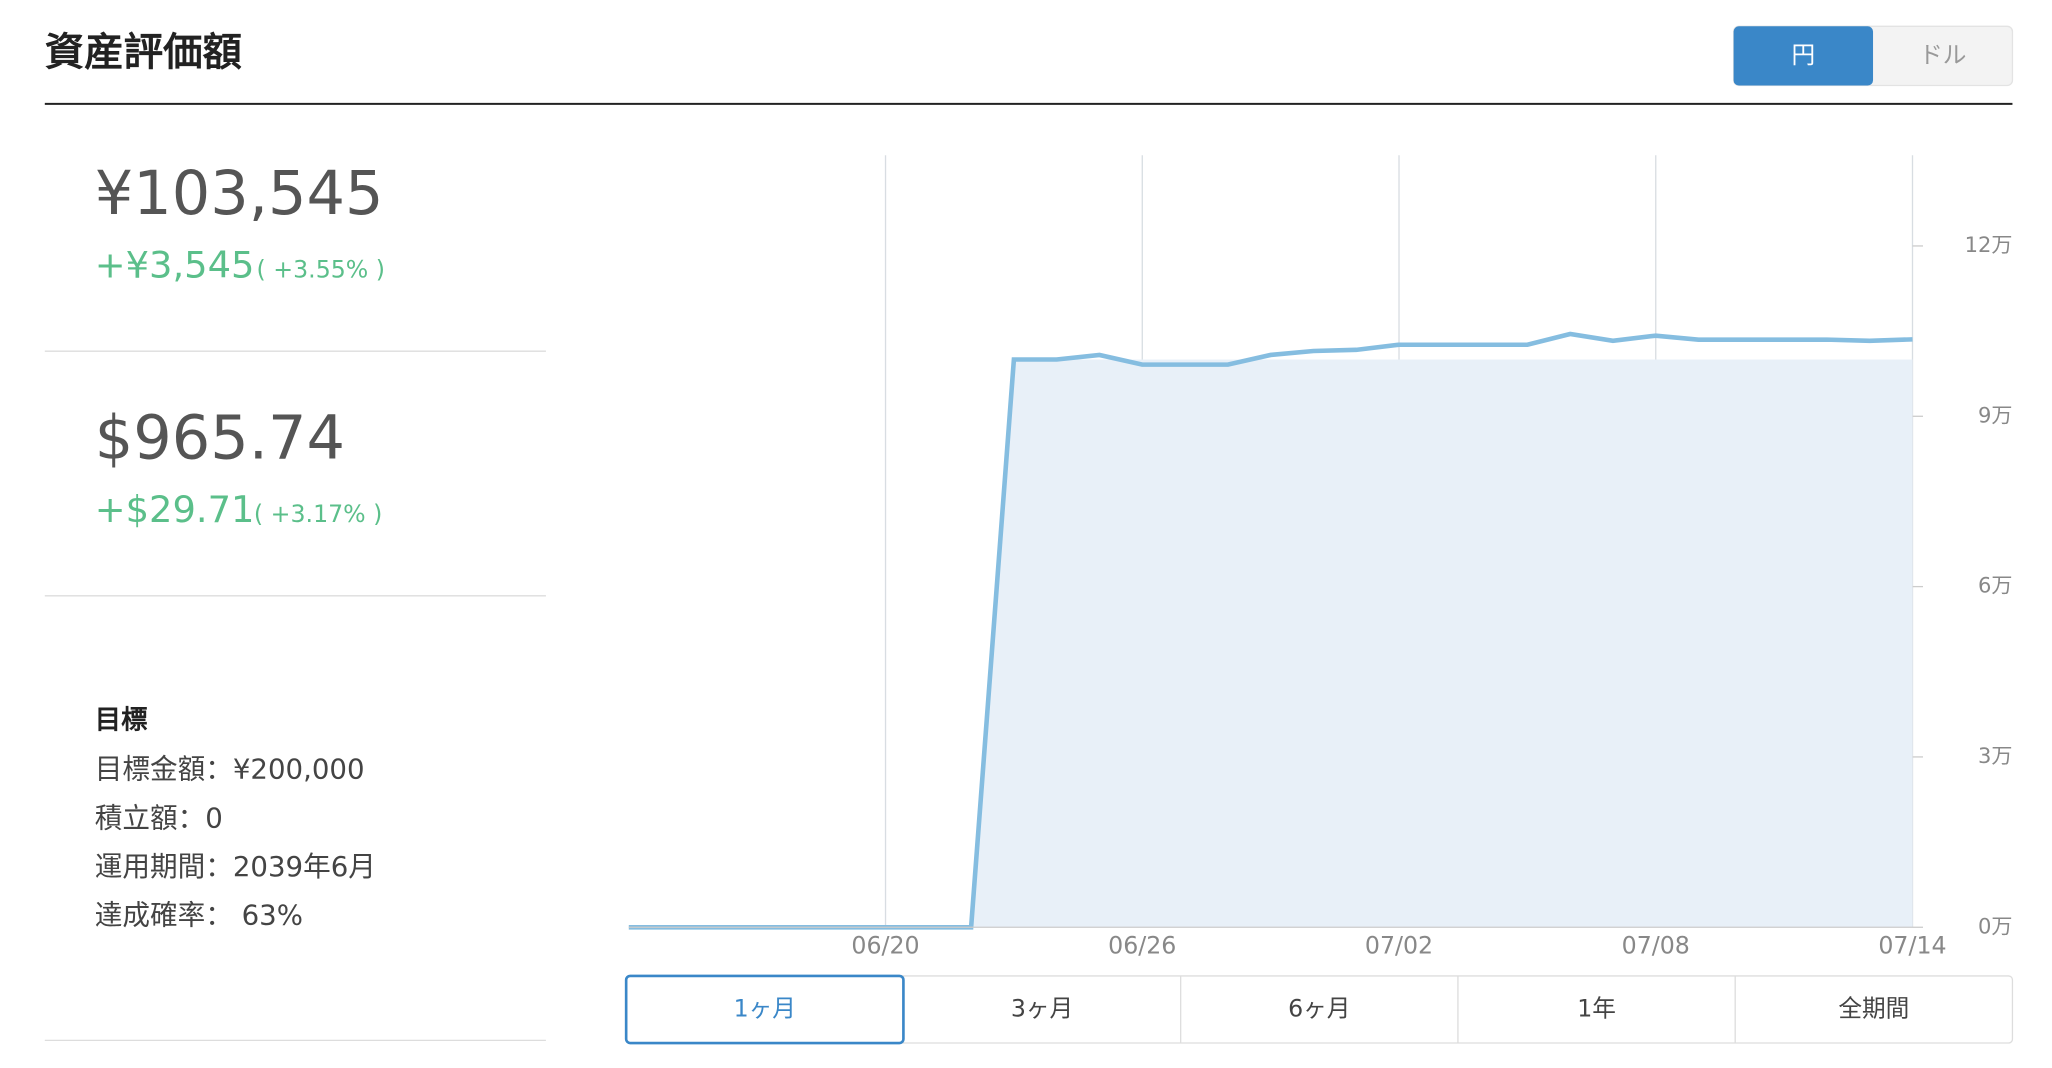  Describe the element at coordinates (1995, 755) in the screenshot. I see `y-tick-label: 3万` at that location.